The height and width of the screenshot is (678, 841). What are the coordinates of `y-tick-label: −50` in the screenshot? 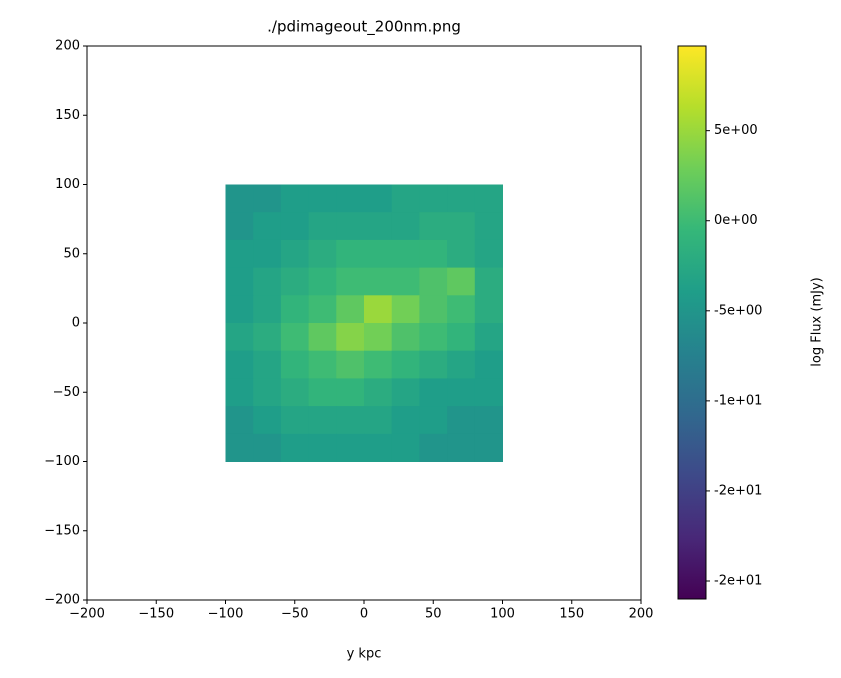 It's located at (66, 392).